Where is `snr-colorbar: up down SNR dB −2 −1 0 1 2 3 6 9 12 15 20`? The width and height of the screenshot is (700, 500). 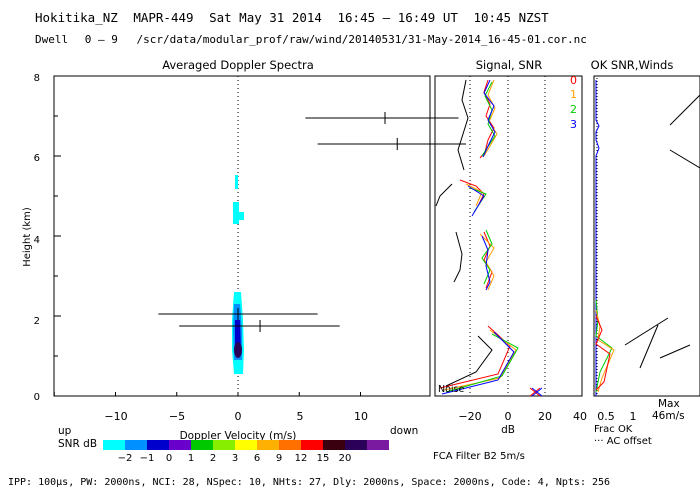
snr-colorbar: up down SNR dB −2 −1 0 1 2 3 6 9 12 15 20 is located at coordinates (238, 444).